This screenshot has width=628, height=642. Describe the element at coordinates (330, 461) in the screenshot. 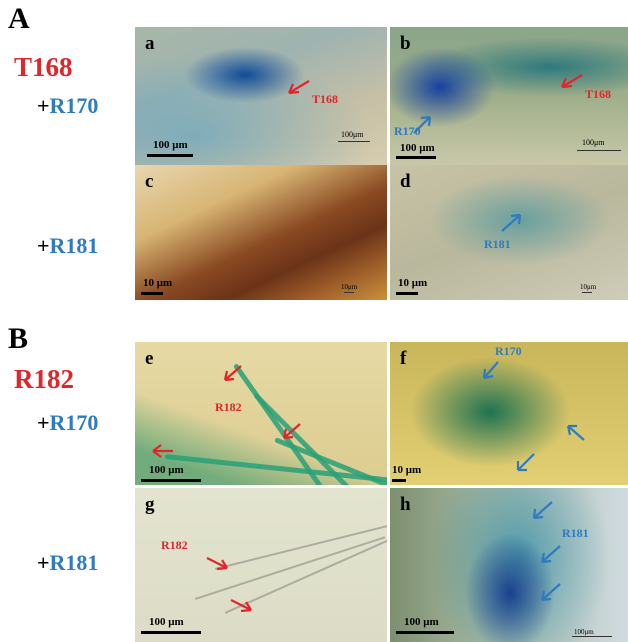

I see `hypha-strand` at that location.